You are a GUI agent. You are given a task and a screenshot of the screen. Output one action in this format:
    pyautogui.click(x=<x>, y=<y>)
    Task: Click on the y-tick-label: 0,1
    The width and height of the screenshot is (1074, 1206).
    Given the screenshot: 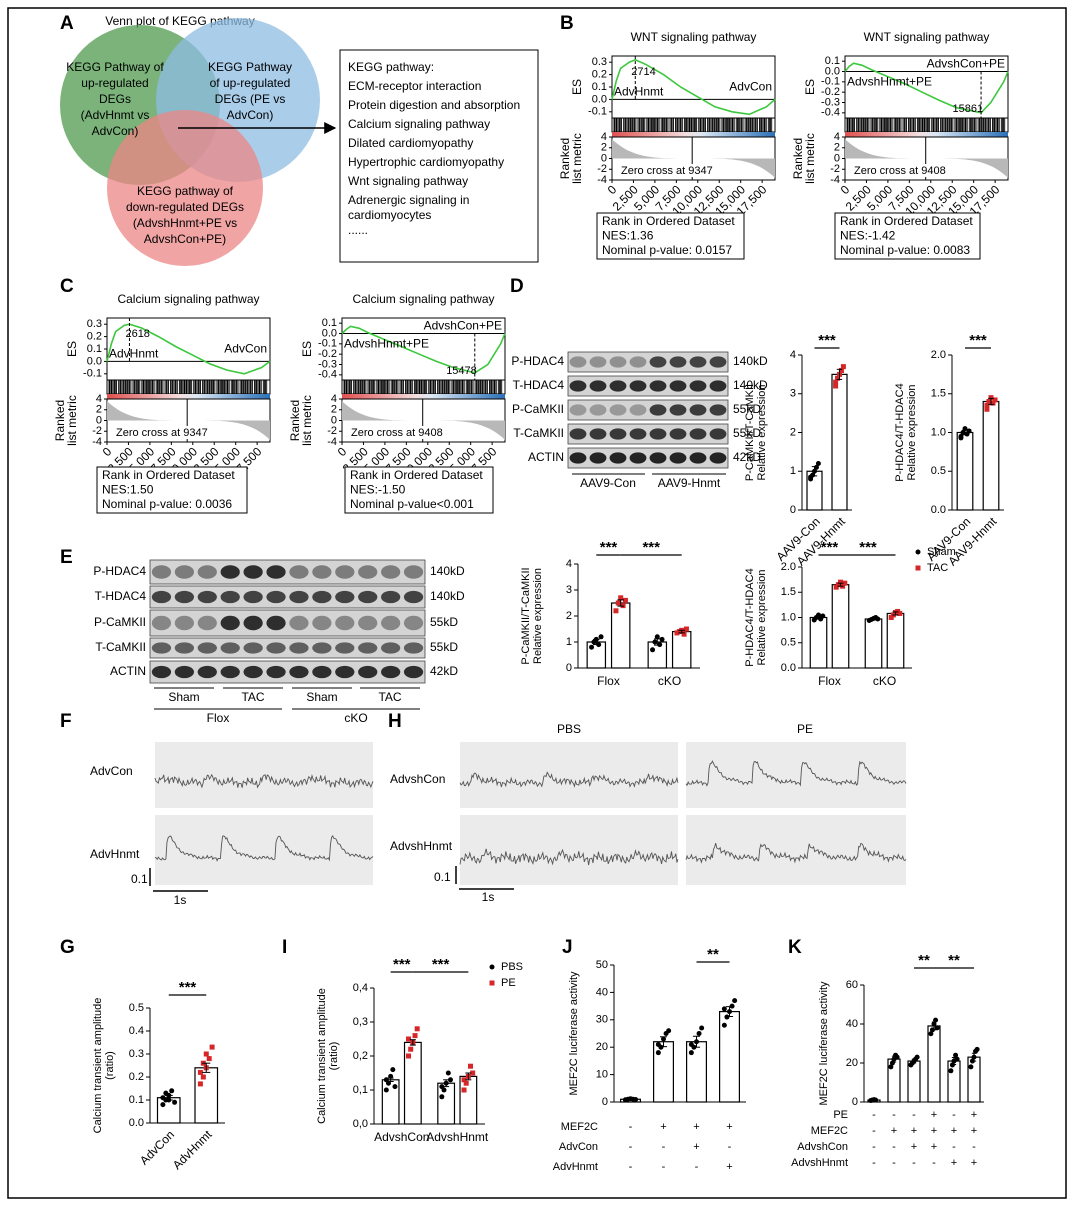 What is the action you would take?
    pyautogui.click(x=360, y=1090)
    